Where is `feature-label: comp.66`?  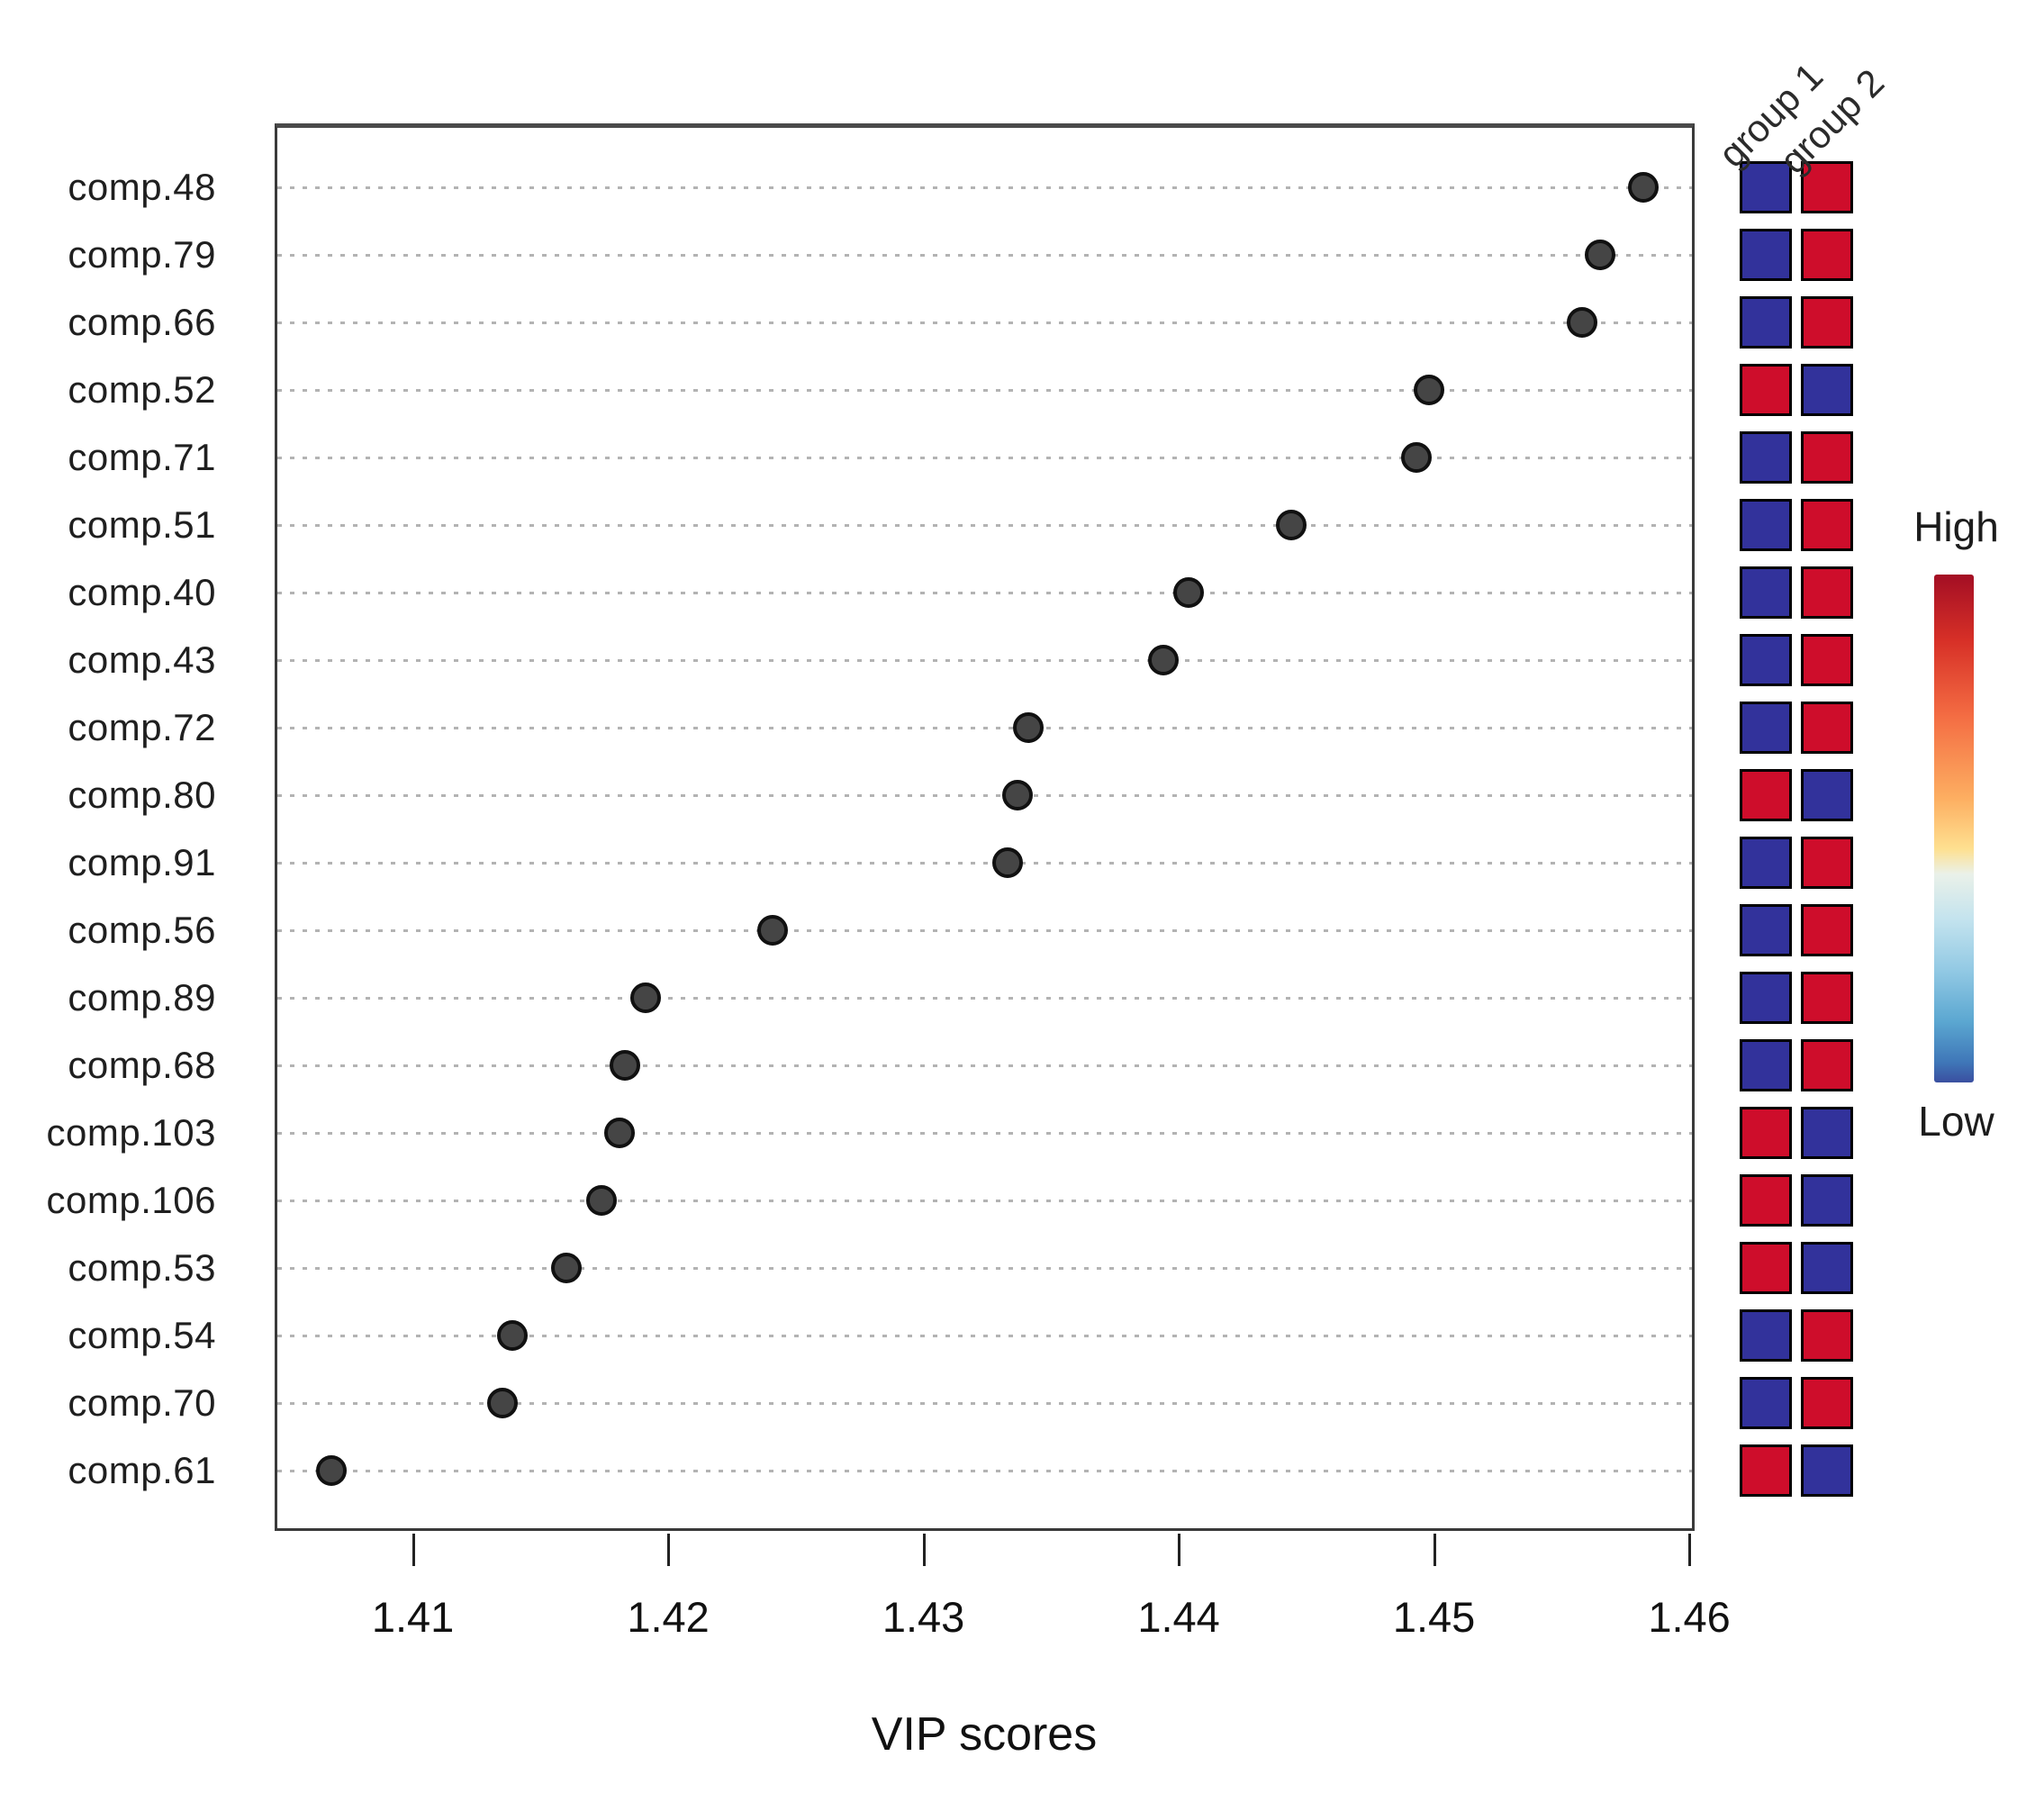 feature-label: comp.66 is located at coordinates (142, 322).